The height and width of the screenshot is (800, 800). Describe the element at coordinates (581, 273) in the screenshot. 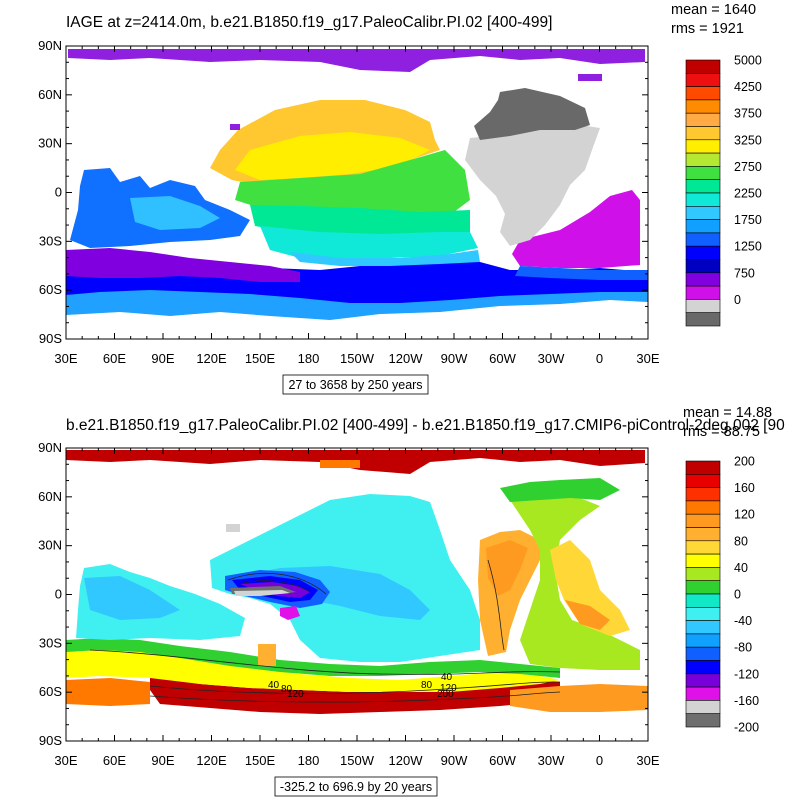

I see `region-south-atlantic-blue` at that location.